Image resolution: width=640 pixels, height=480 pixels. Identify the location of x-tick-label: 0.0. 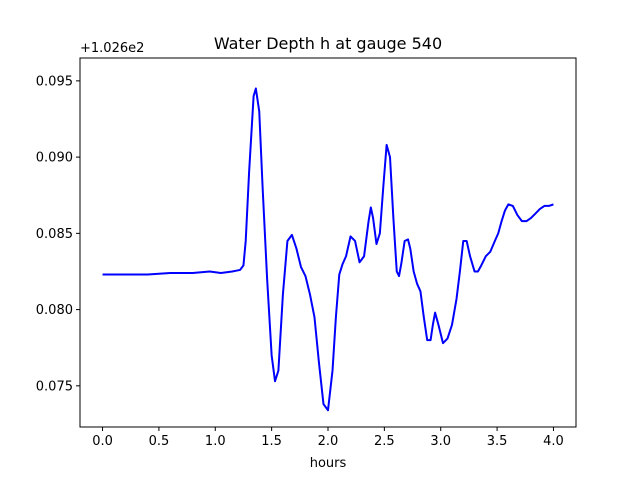
(102, 441).